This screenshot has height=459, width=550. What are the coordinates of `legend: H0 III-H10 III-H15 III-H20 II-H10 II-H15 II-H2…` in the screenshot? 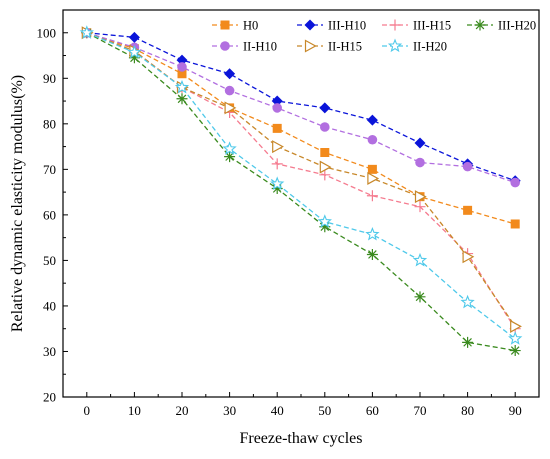 It's located at (374, 36).